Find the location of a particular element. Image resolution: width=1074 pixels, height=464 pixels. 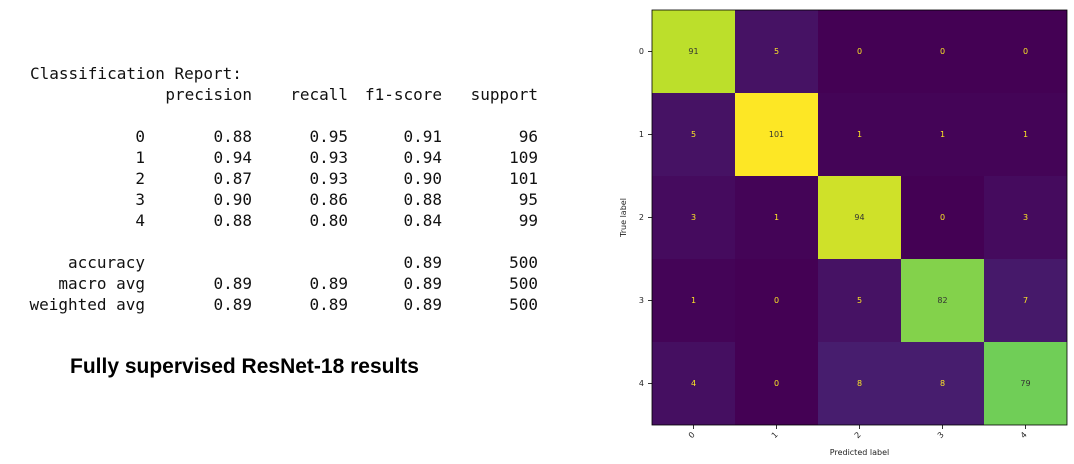

report-row: 4 0.88 0.80 0.84 99 is located at coordinates (284, 220).